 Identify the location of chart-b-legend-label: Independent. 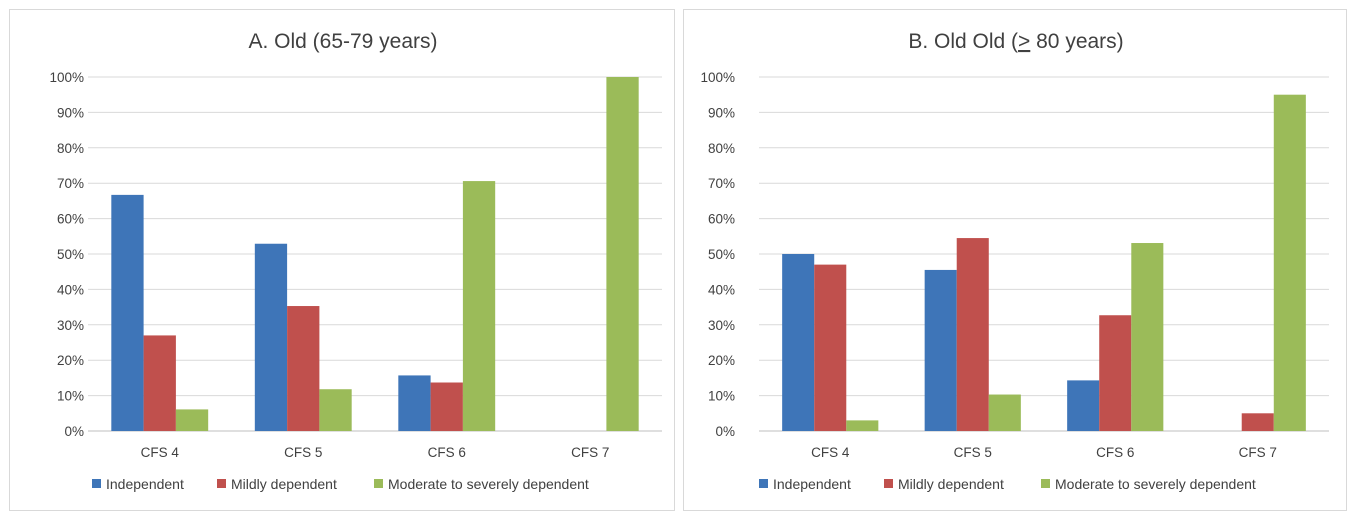
(812, 484).